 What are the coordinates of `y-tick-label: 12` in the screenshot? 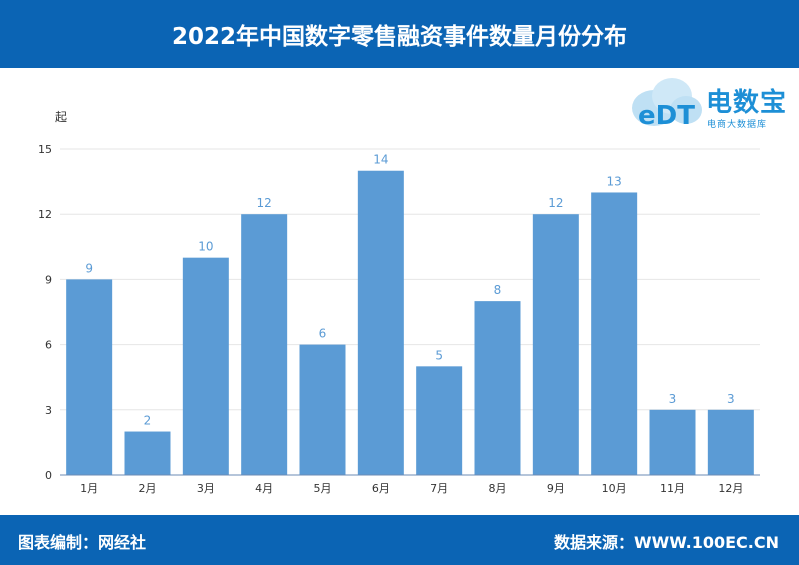 It's located at (45, 214).